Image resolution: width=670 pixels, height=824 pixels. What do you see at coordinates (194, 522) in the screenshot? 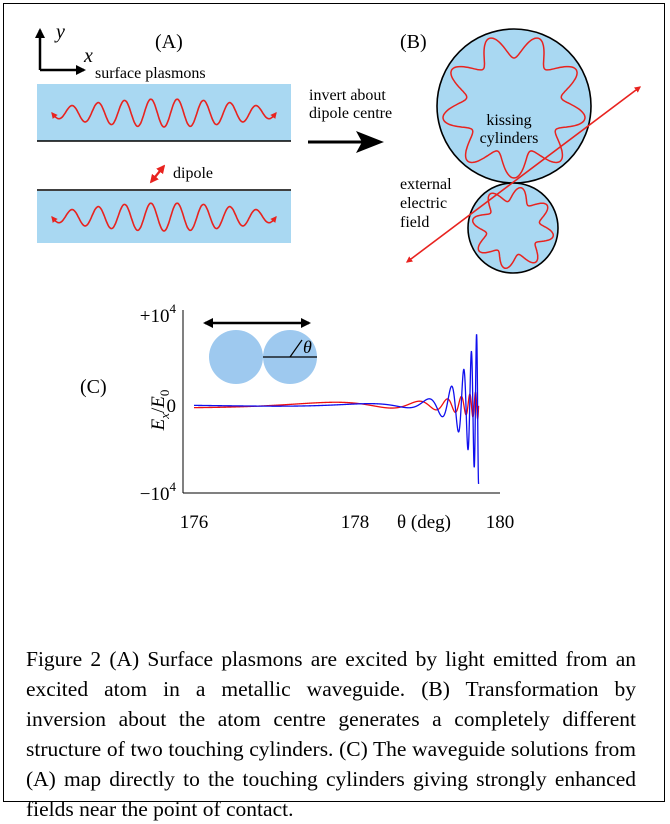
I see `x-tick-176: 176` at bounding box center [194, 522].